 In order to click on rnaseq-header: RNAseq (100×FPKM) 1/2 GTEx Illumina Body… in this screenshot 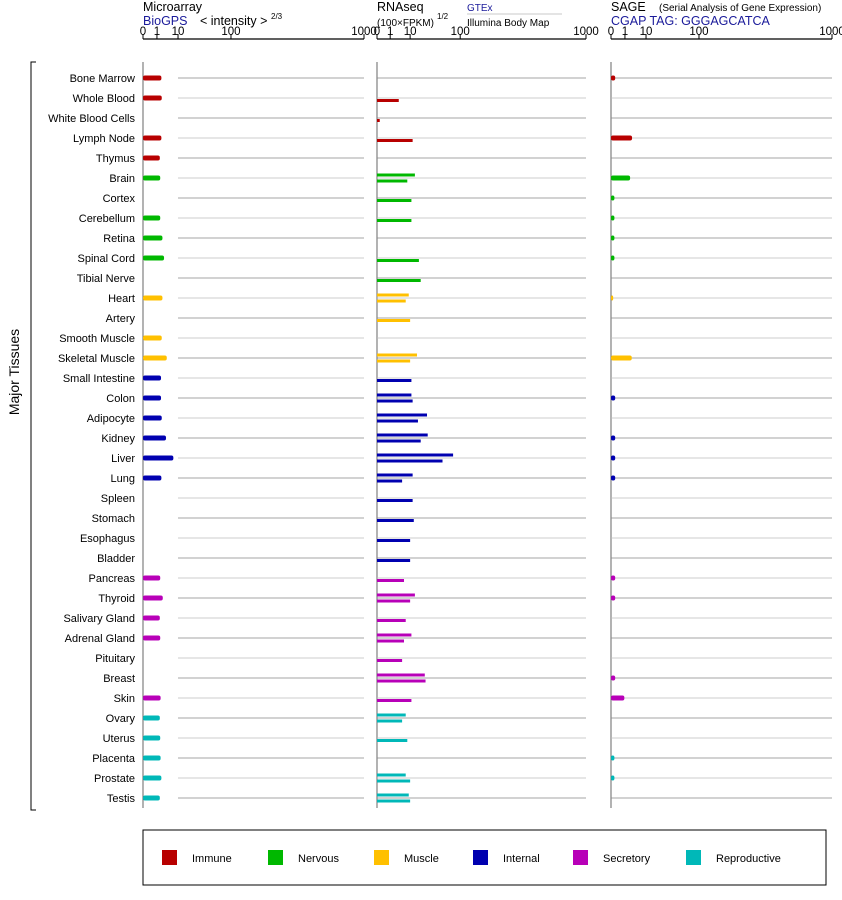, I will do `click(469, 14)`.